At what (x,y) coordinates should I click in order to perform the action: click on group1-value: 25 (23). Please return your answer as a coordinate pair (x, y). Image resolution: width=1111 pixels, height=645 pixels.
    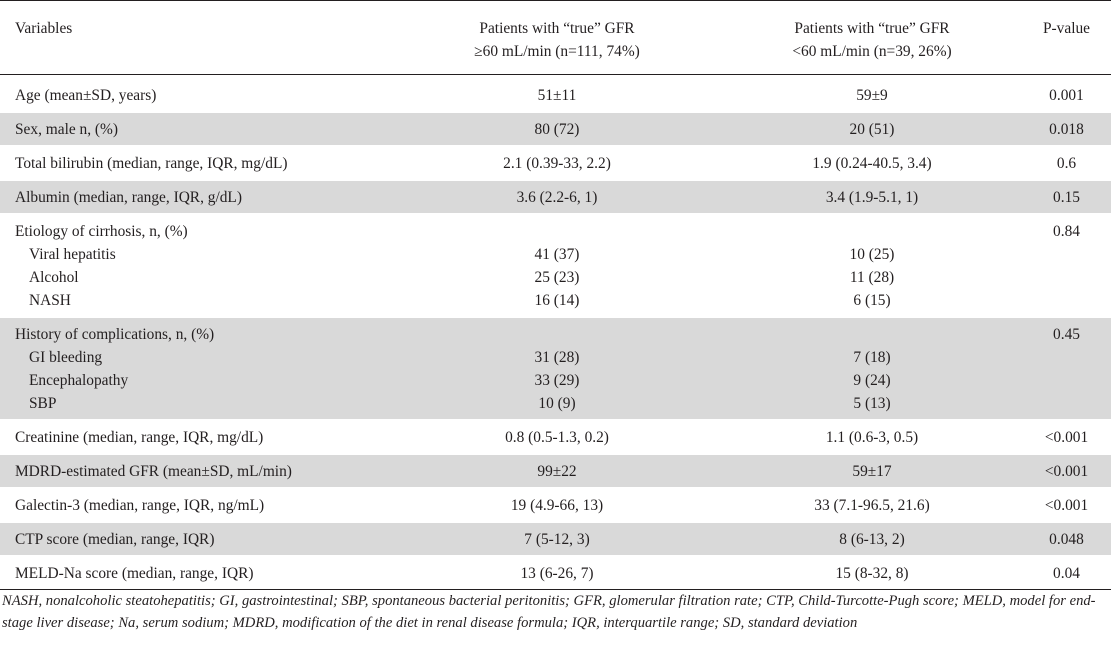
    Looking at the image, I should click on (557, 277).